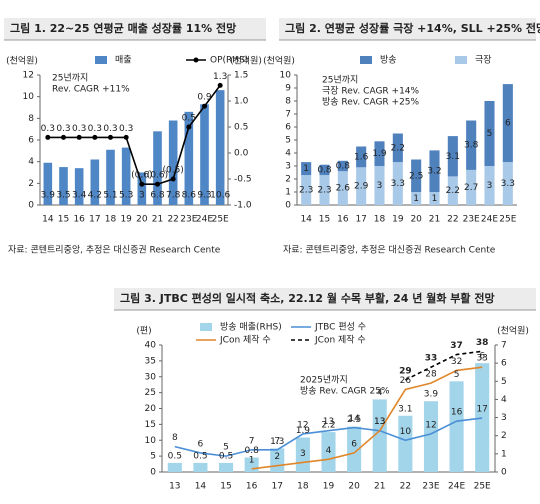 Image resolution: width=540 pixels, height=504 pixels. What do you see at coordinates (204, 220) in the screenshot?
I see `x-tick-label: 24E` at bounding box center [204, 220].